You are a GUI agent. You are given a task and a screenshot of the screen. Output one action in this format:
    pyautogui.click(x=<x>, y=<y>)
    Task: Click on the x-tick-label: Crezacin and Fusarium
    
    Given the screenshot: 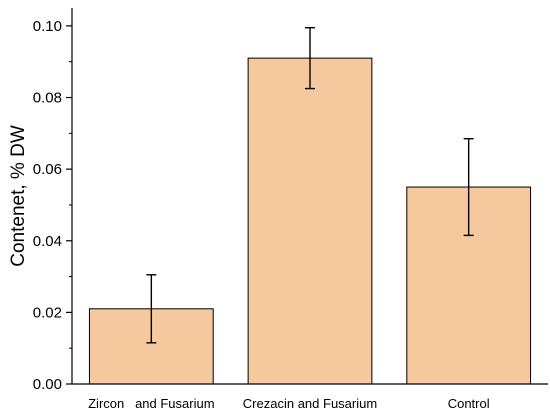 What is the action you would take?
    pyautogui.click(x=310, y=403)
    